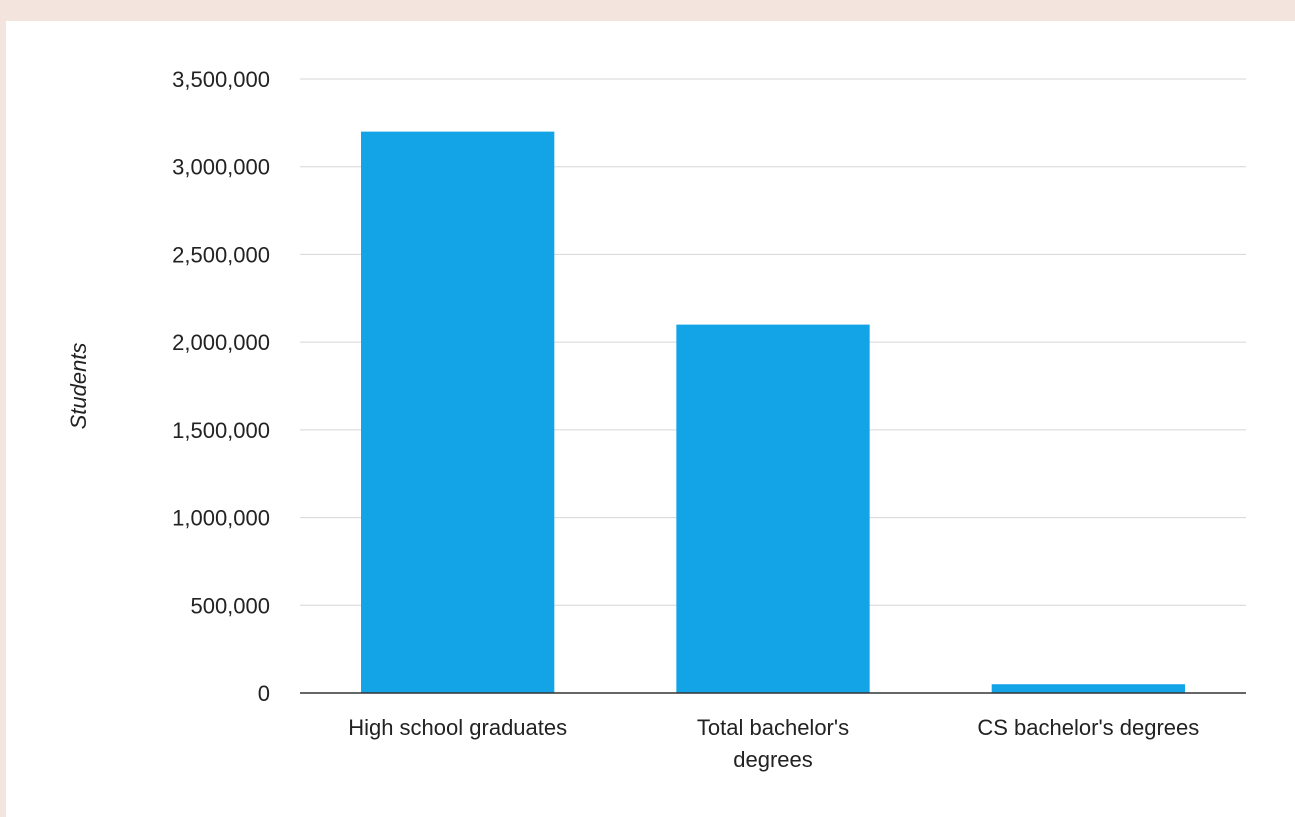 This screenshot has width=1295, height=817. I want to click on y-tick-label: 2,500,000, so click(221, 254).